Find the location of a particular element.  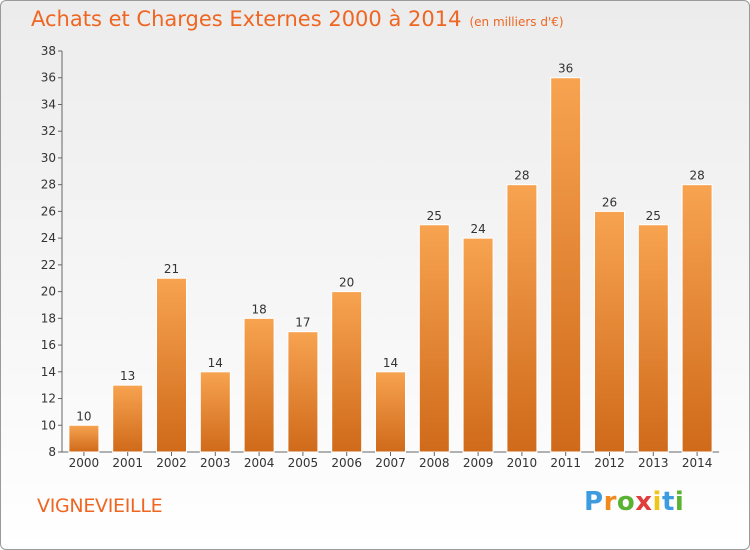

x-tick-label: 2007 is located at coordinates (390, 463).